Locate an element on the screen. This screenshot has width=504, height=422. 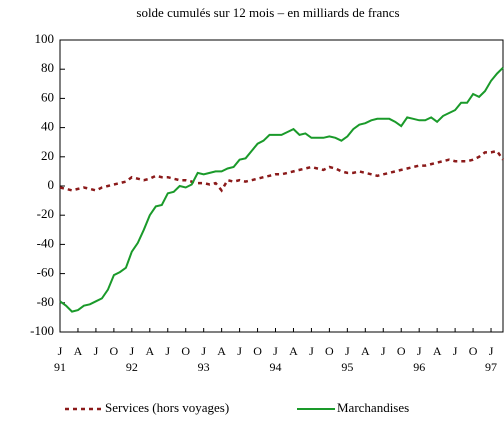
y-tick-label: -100 is located at coordinates (42, 330).